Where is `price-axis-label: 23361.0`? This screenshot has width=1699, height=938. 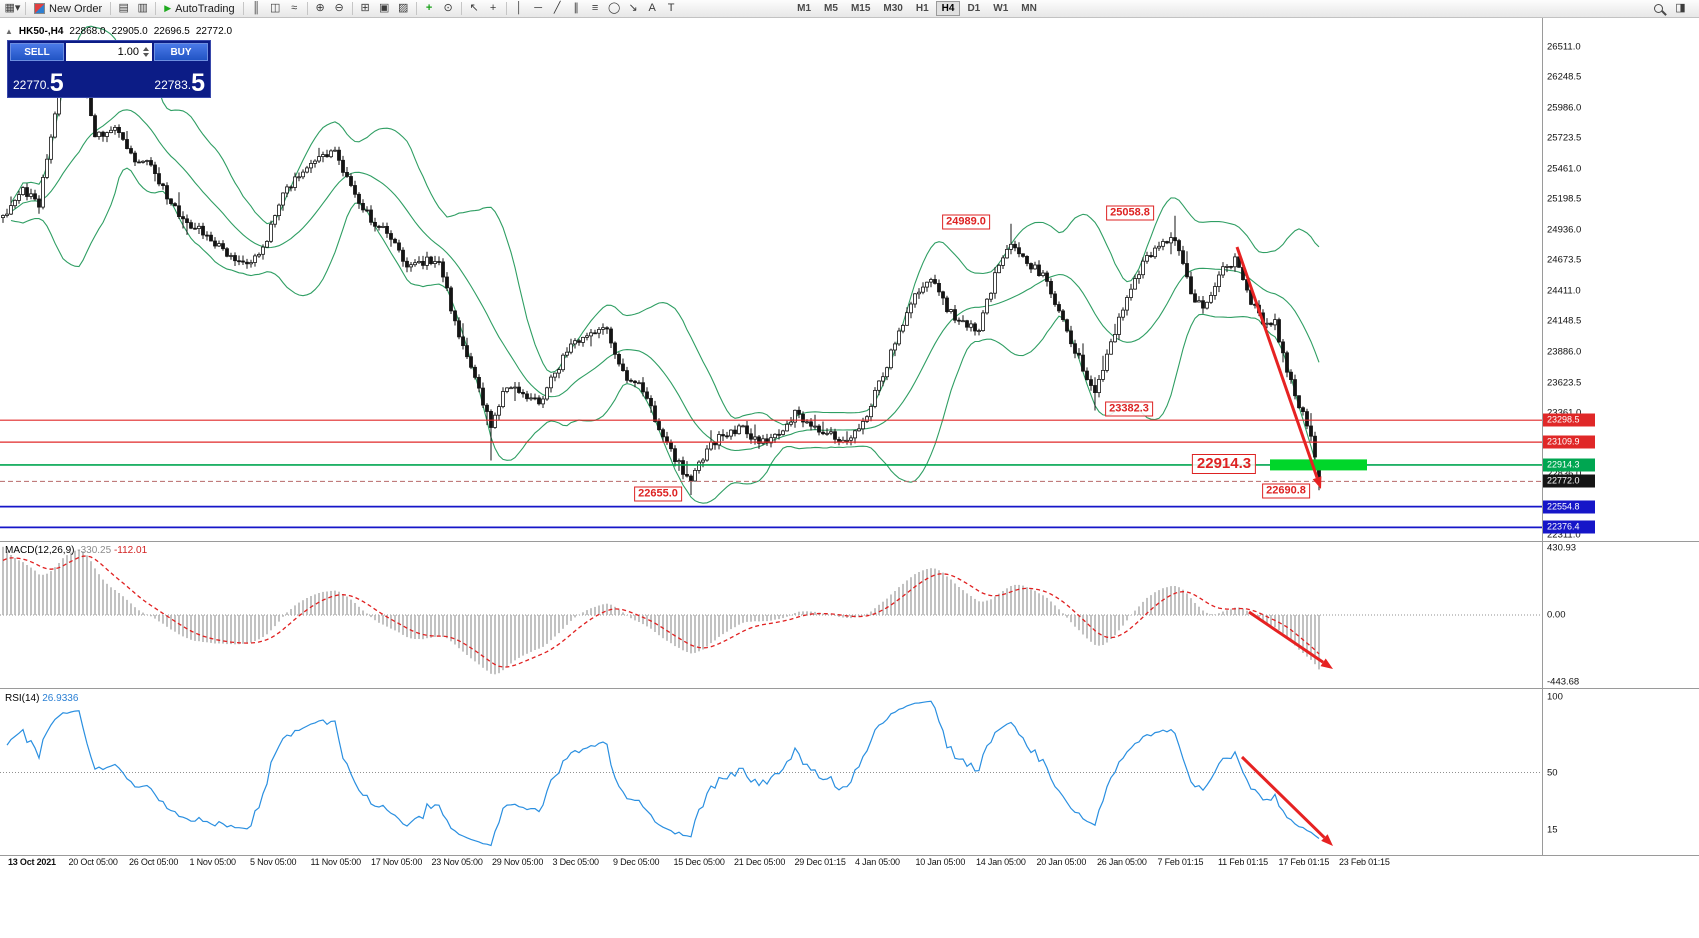 price-axis-label: 23361.0 is located at coordinates (1564, 413).